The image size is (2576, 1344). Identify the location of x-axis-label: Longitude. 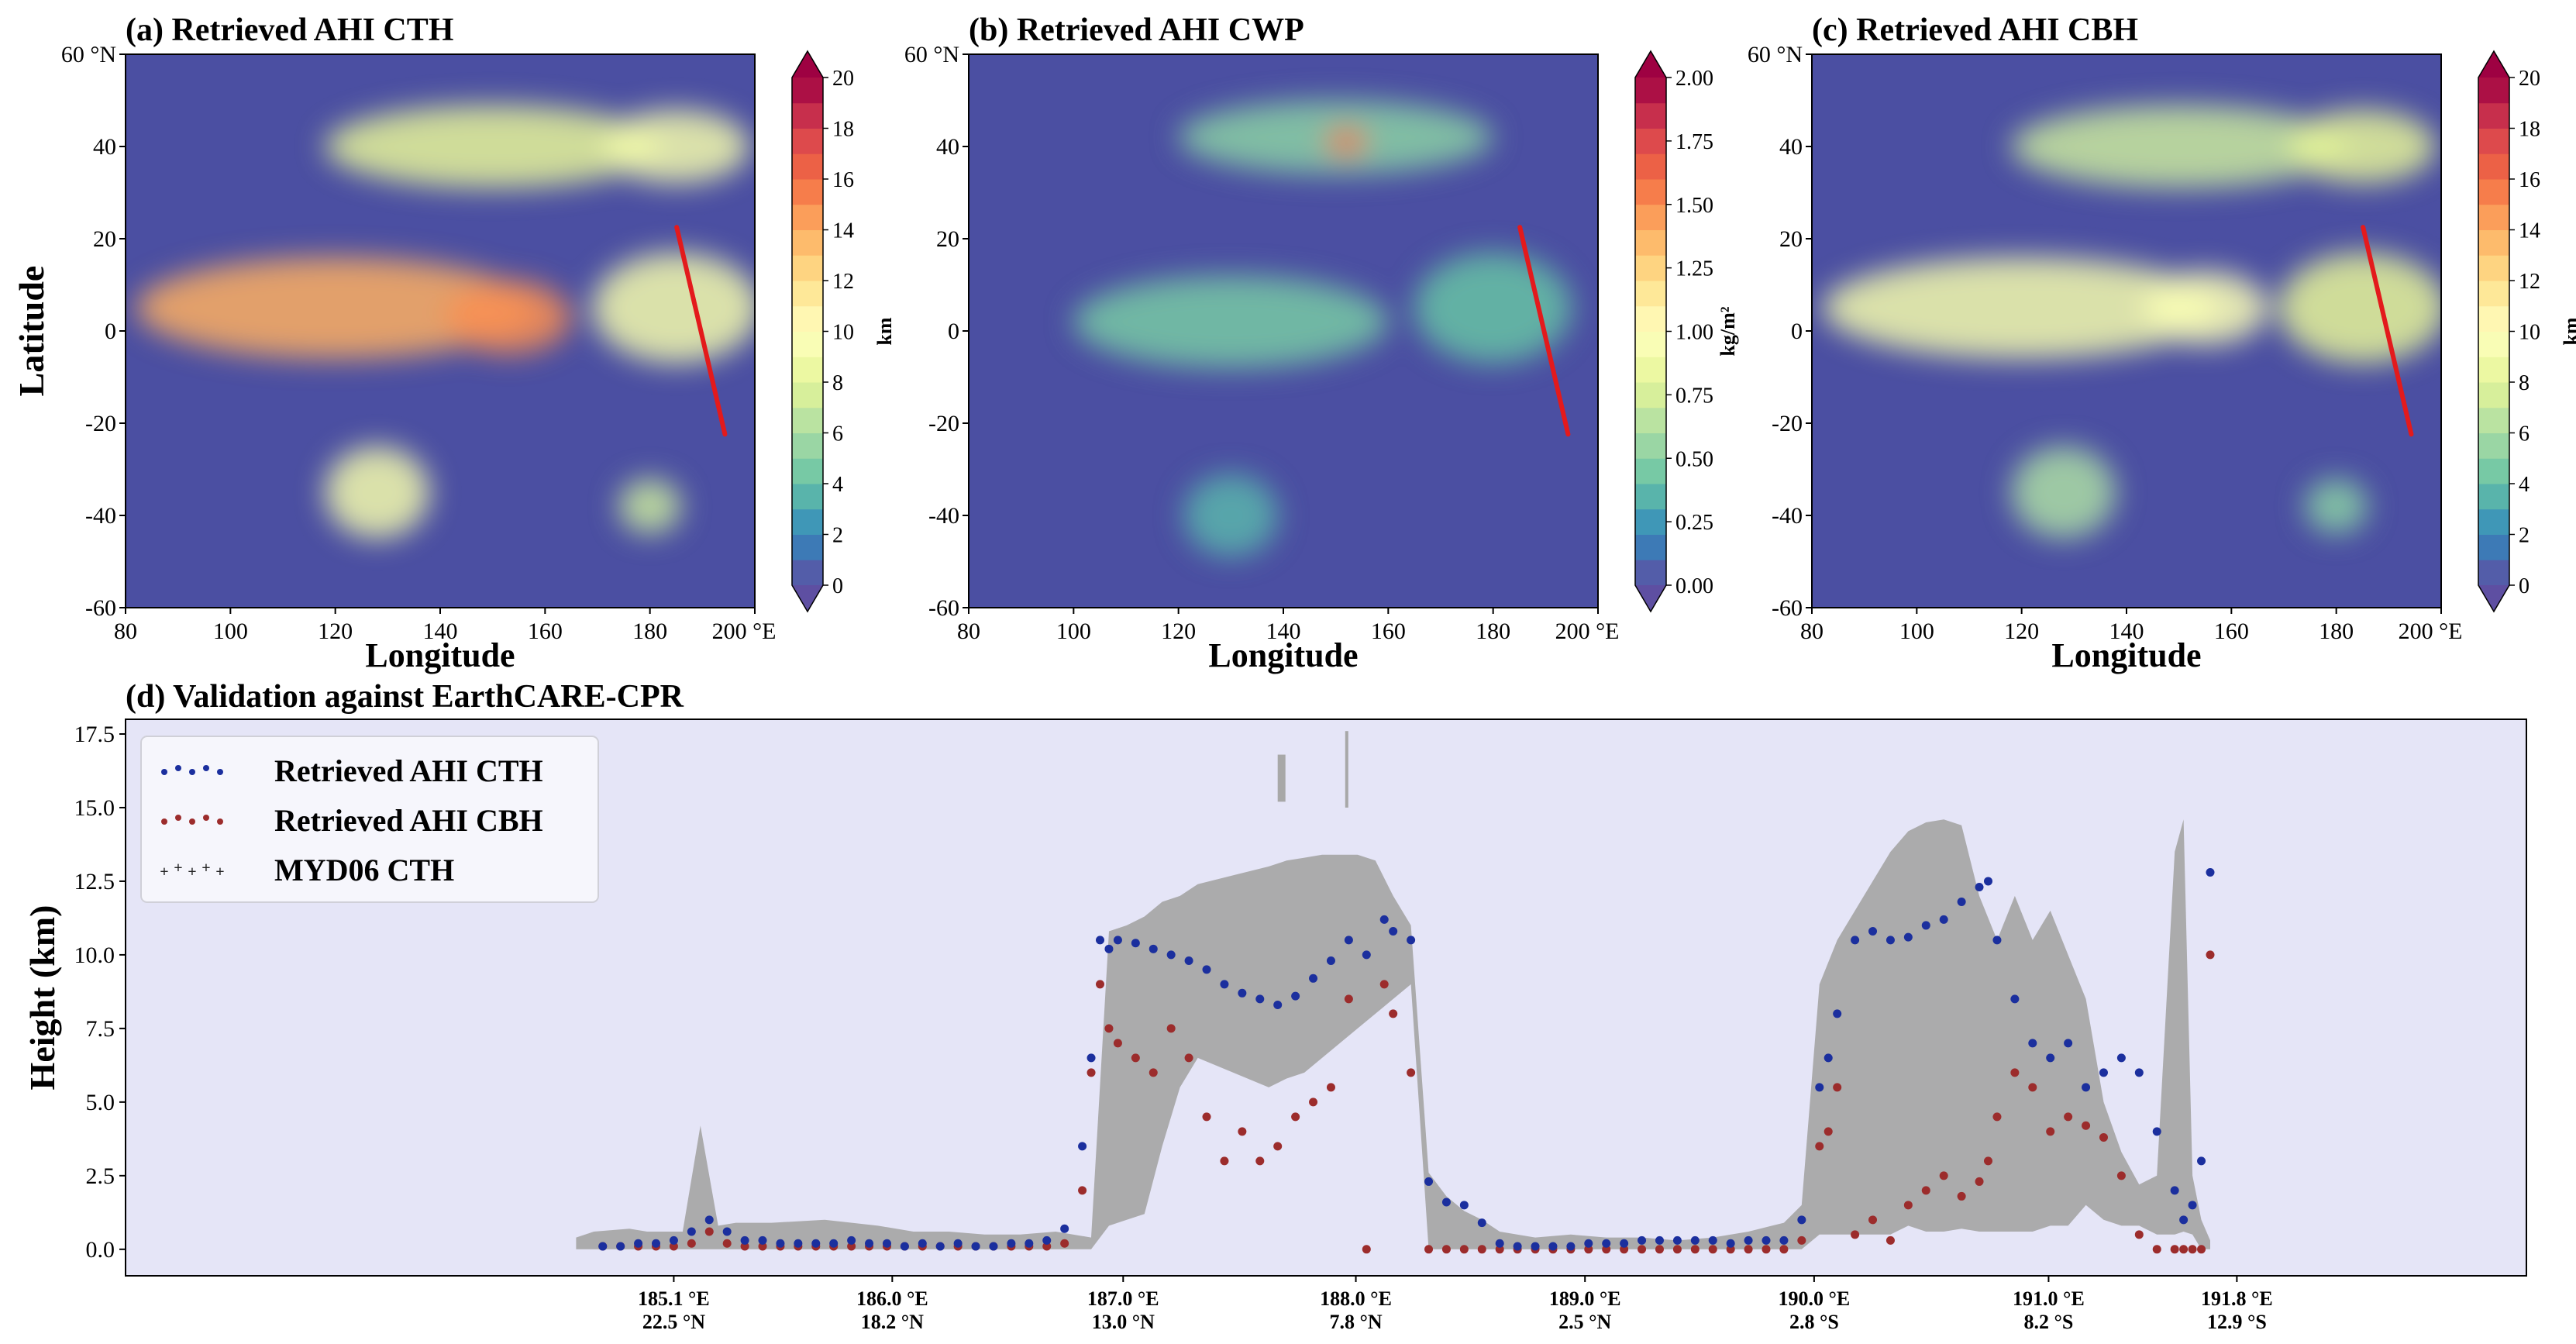
(440, 655).